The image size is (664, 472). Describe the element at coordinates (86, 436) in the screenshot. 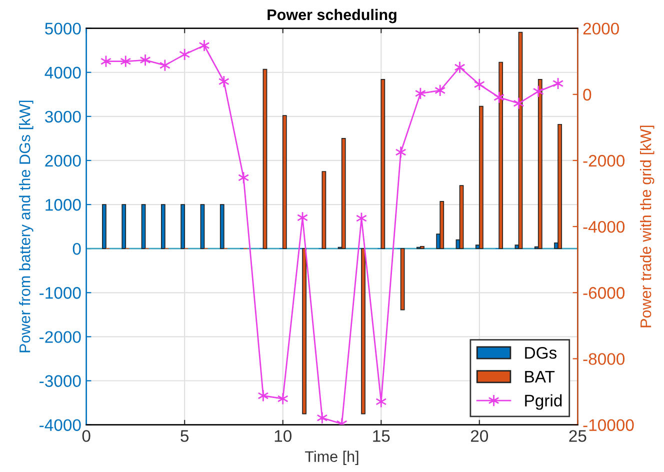

I see `x-tick-label: 0` at that location.